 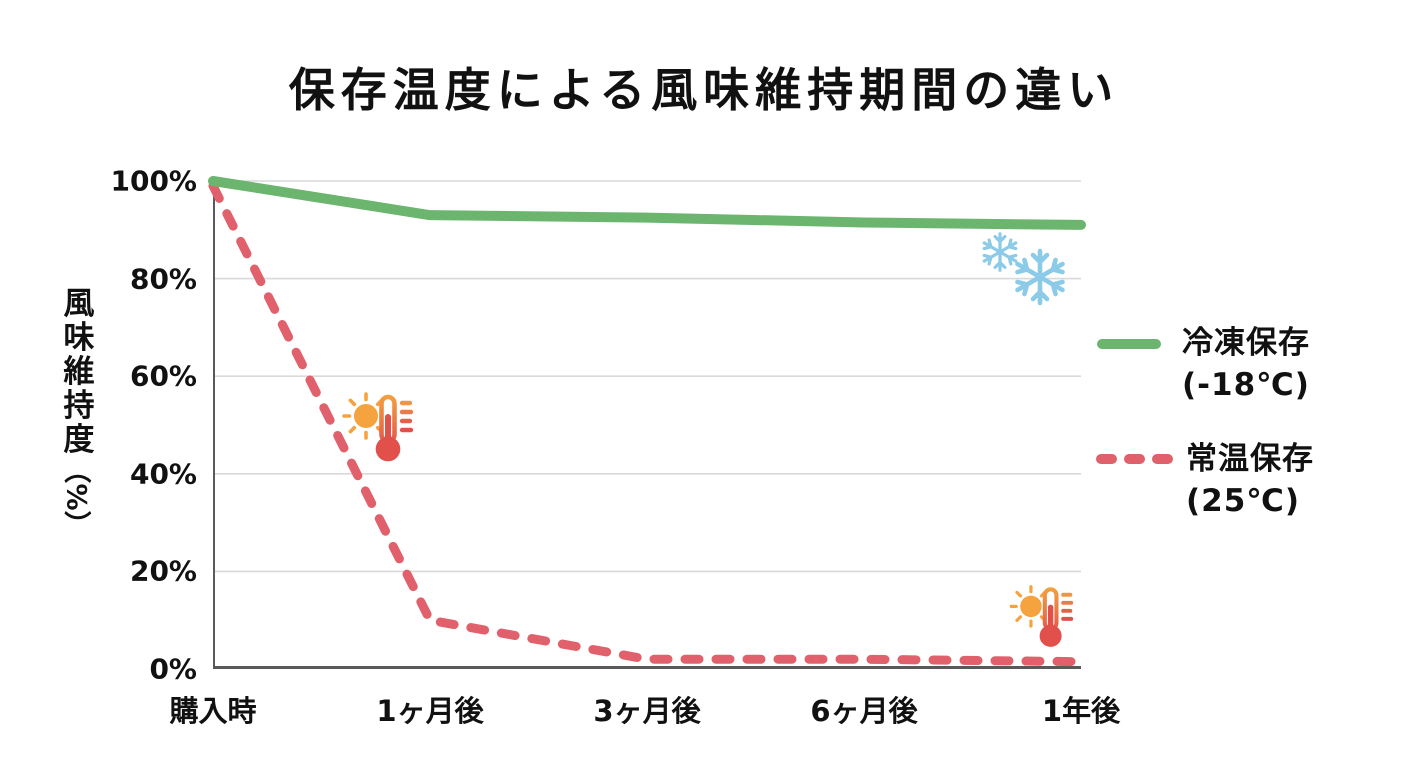 I want to click on y-axis-title: 風 味 維 持 度 （%）, so click(x=79, y=412).